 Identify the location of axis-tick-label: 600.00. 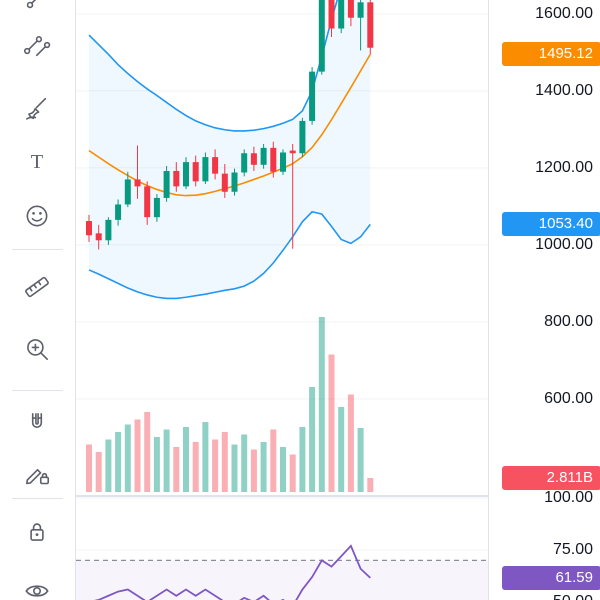
(568, 398).